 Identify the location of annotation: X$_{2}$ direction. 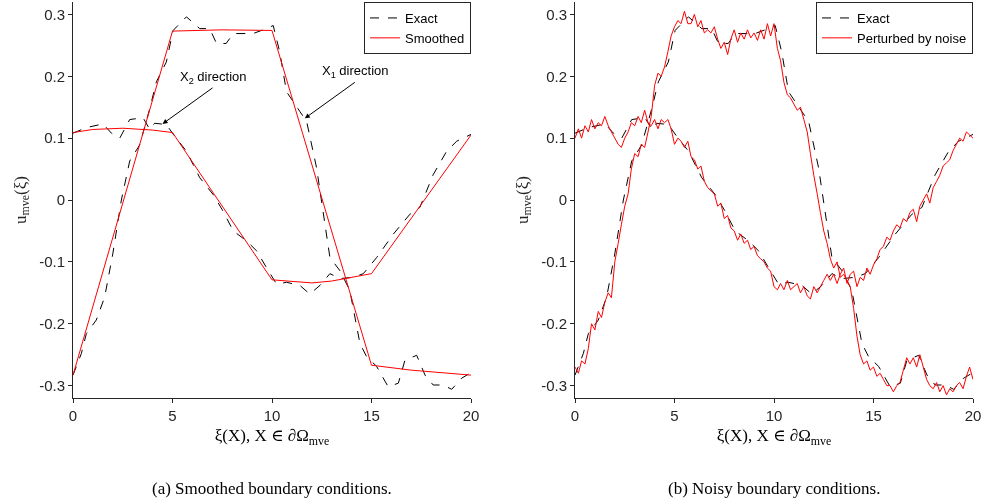
(213, 77).